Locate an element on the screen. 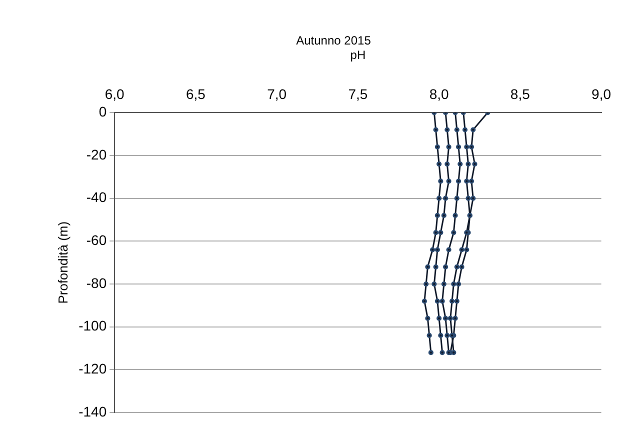 The image size is (623, 432). x-tick-label: 7,5 is located at coordinates (358, 94).